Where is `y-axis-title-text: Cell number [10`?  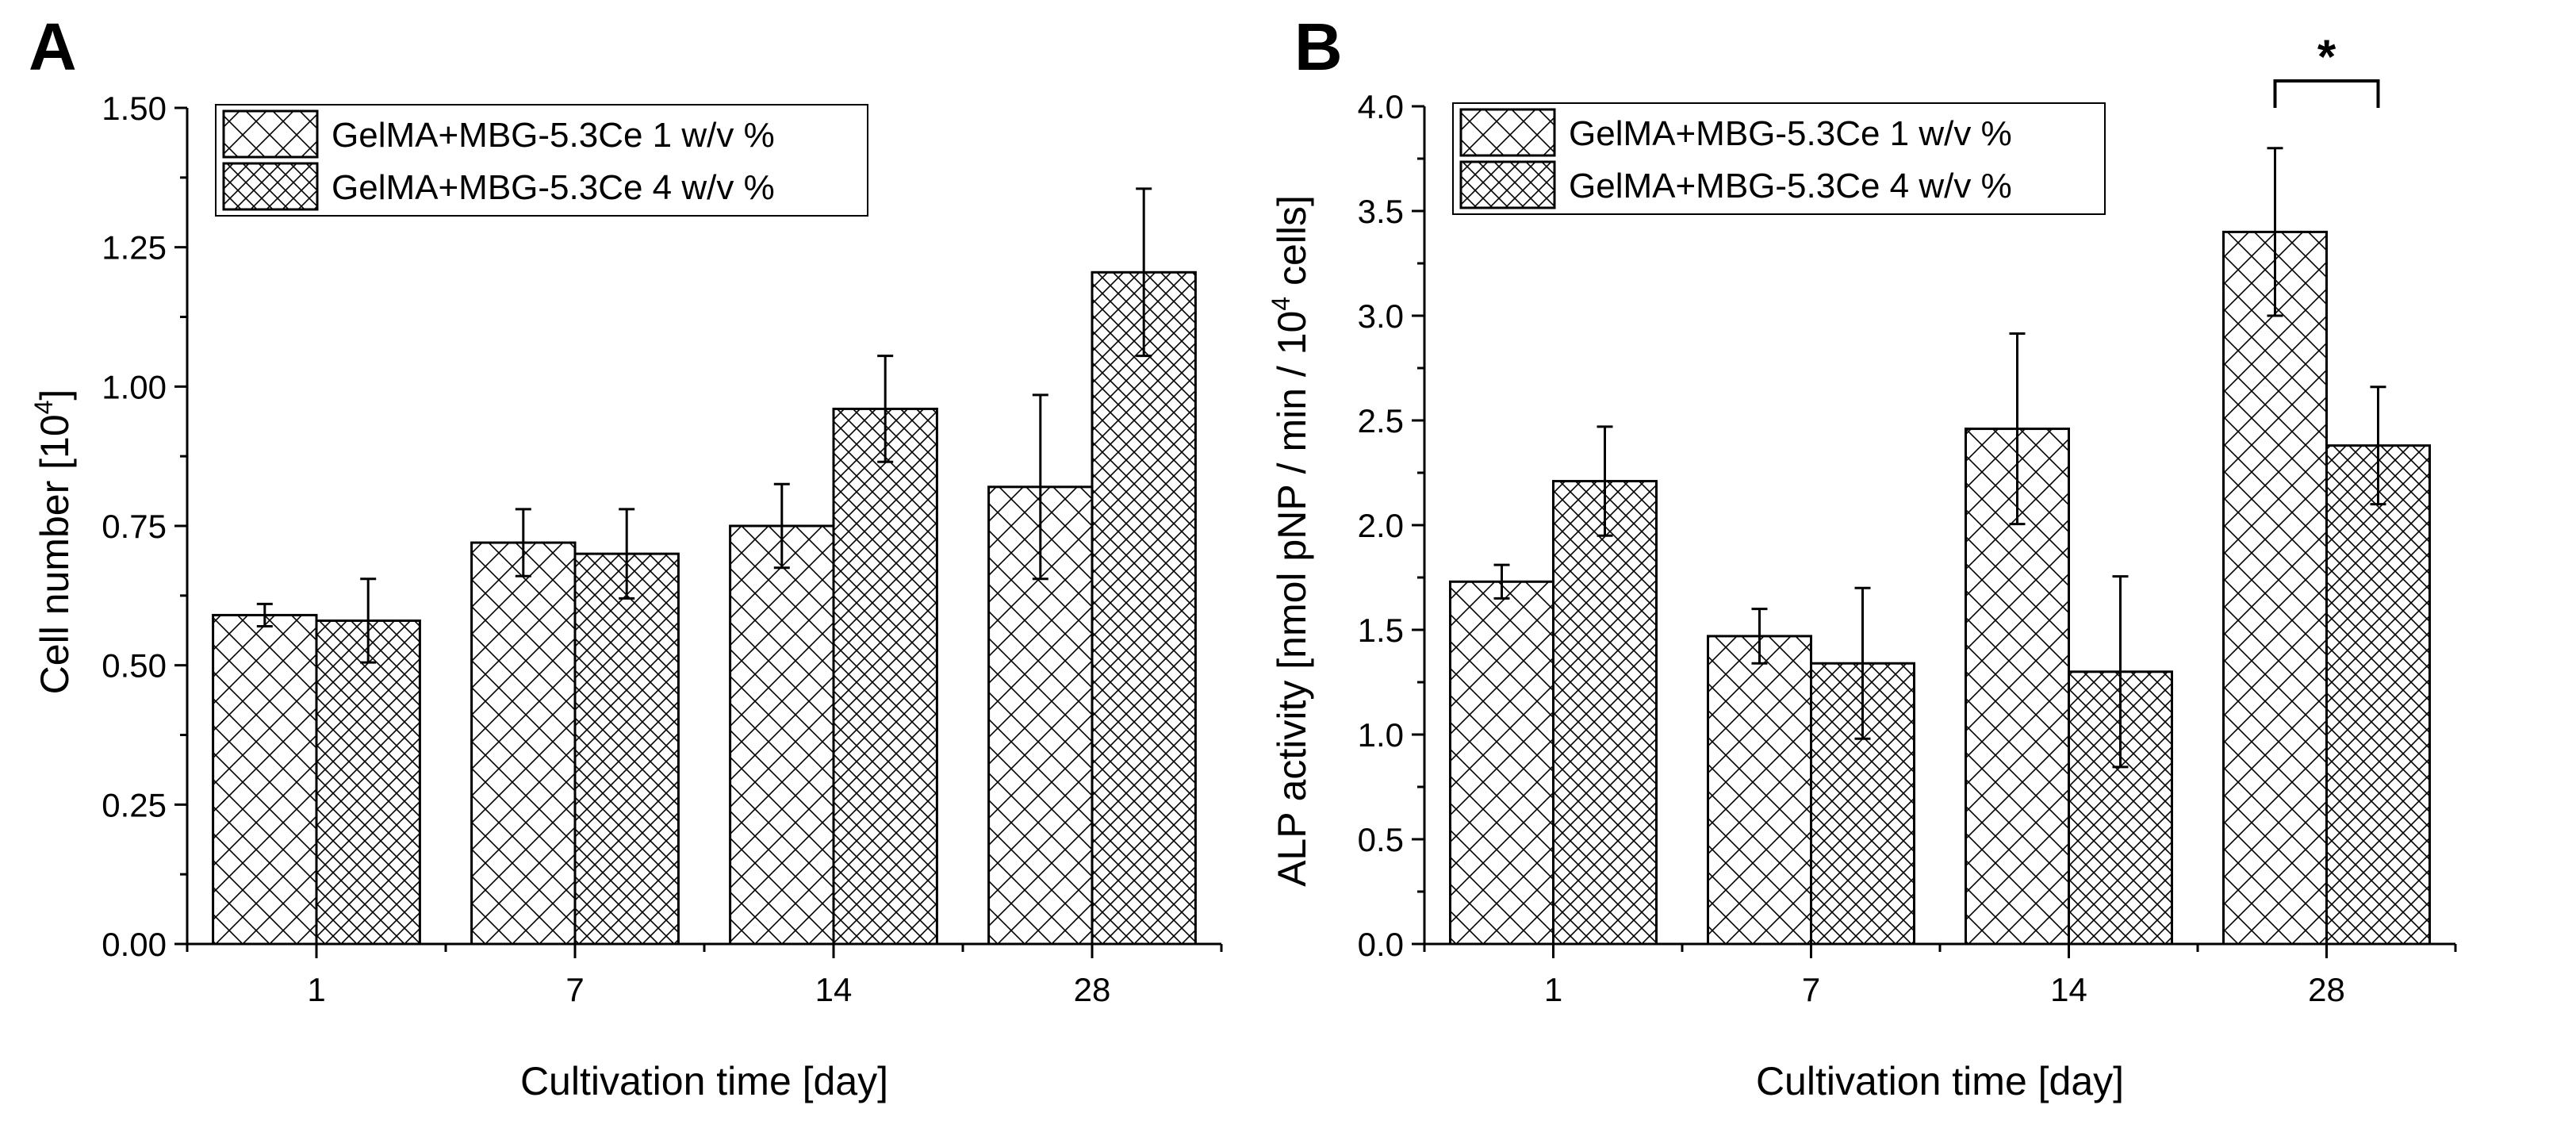 y-axis-title-text: Cell number [10 is located at coordinates (55, 554).